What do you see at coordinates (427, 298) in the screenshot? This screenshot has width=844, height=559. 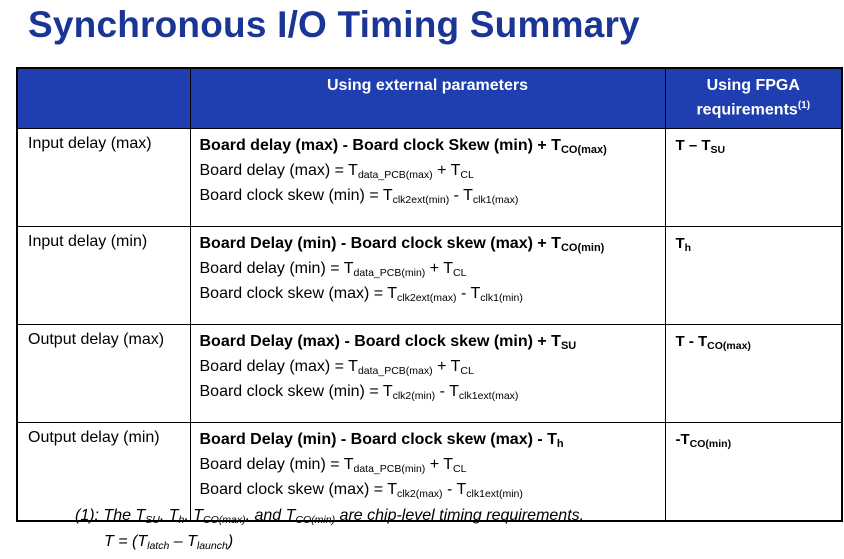 I see `subscript-text: clk2ext(max)` at bounding box center [427, 298].